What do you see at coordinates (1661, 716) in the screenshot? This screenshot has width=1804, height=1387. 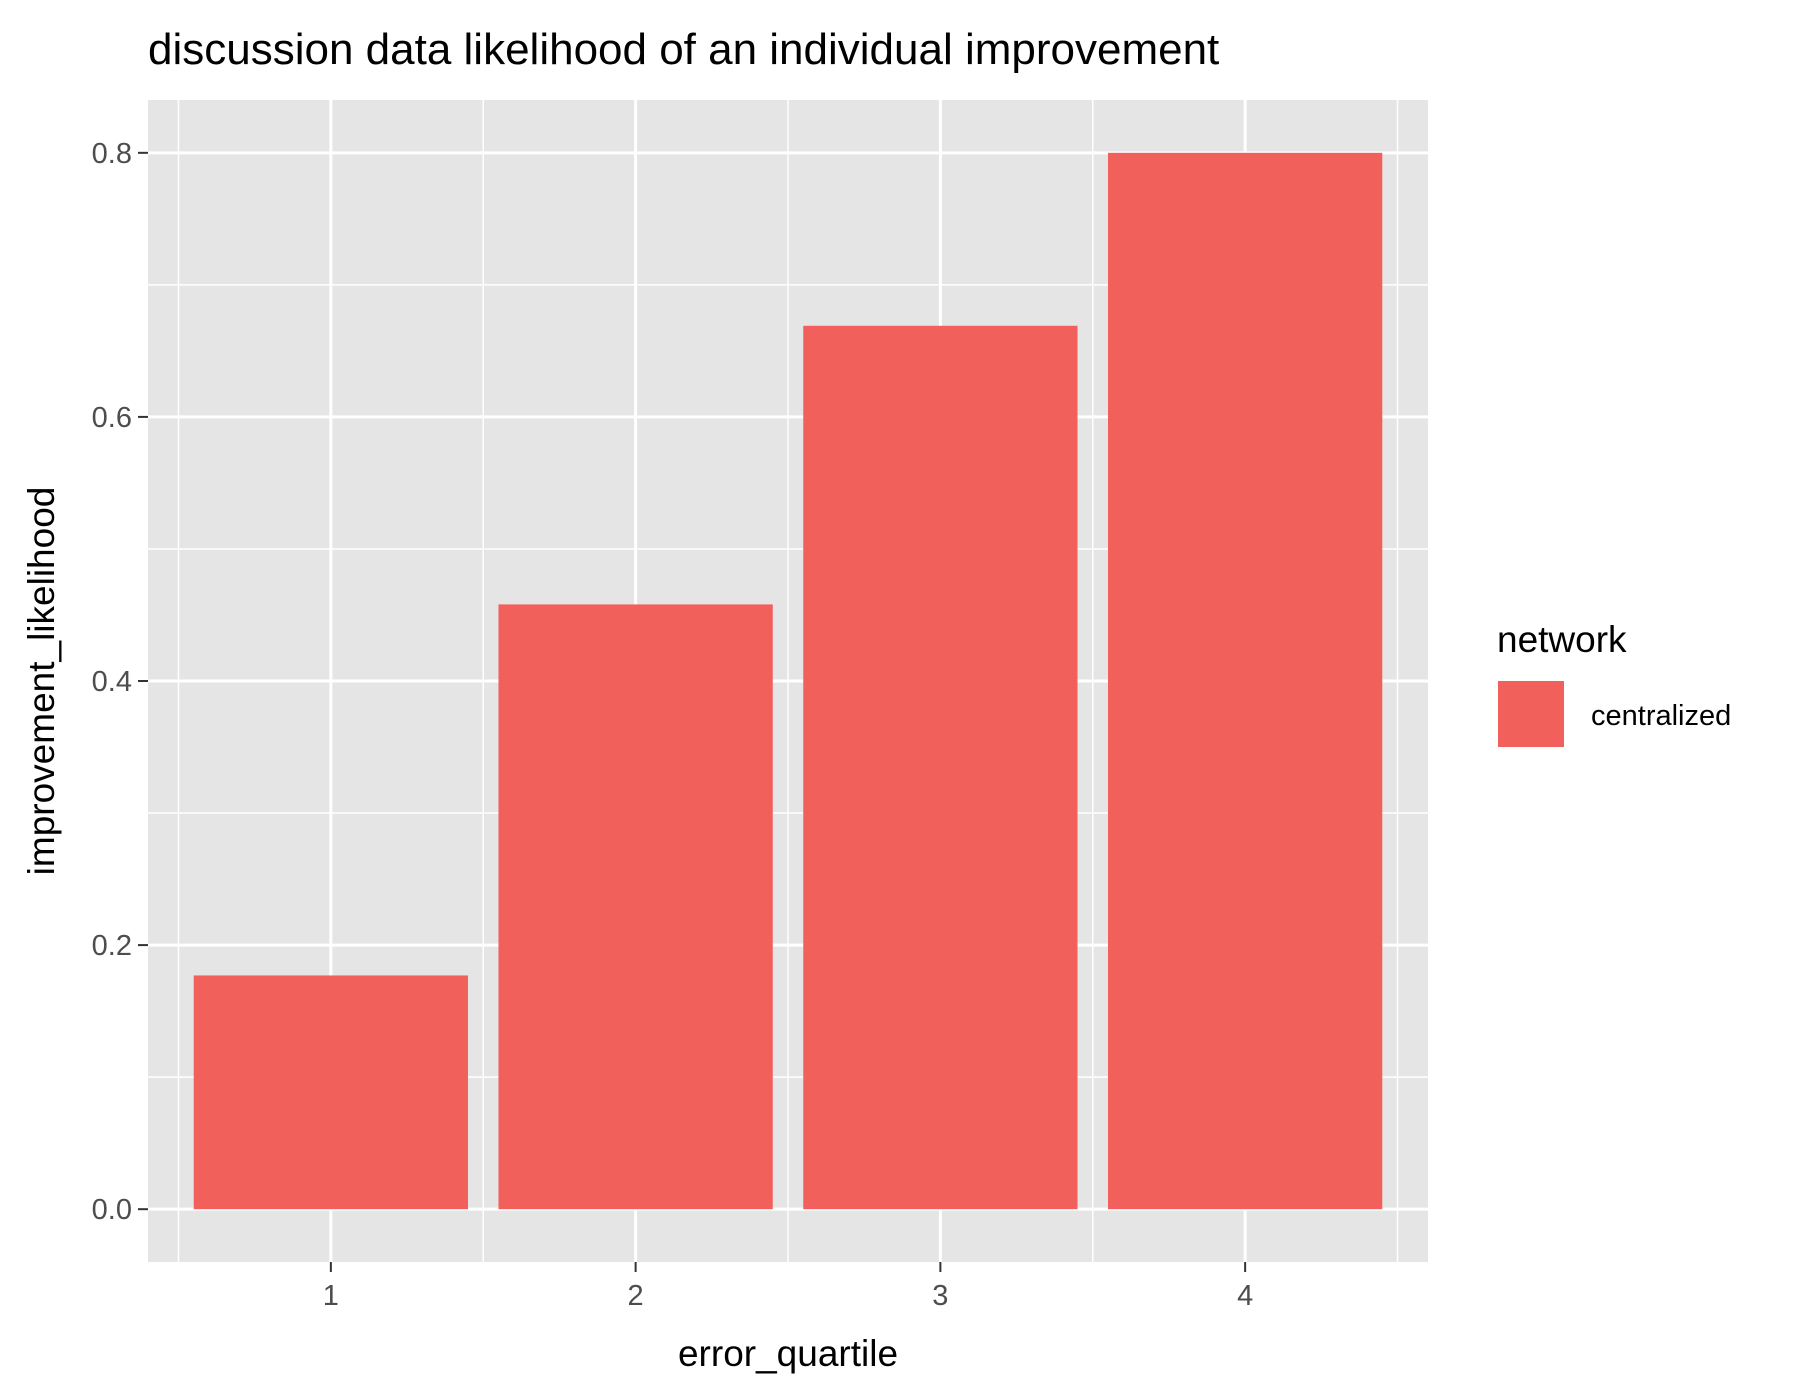 I see `legend-label-centralized: centralized` at bounding box center [1661, 716].